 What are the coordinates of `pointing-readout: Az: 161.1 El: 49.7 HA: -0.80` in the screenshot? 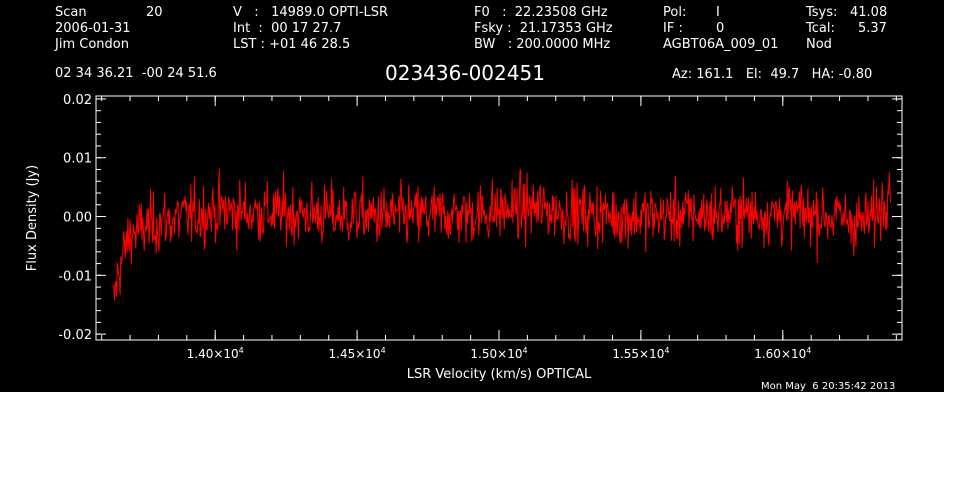 It's located at (772, 74).